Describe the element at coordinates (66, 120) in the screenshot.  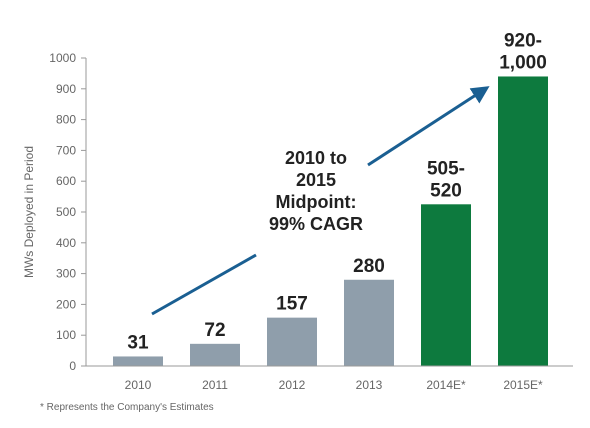
I see `y-tick-label: 800` at that location.